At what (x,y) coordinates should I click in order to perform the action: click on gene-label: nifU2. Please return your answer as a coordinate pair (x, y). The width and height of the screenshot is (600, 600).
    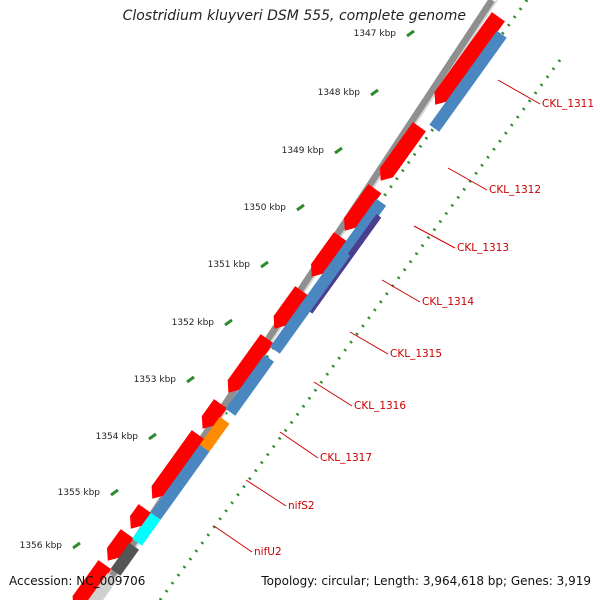
    Looking at the image, I should click on (268, 552).